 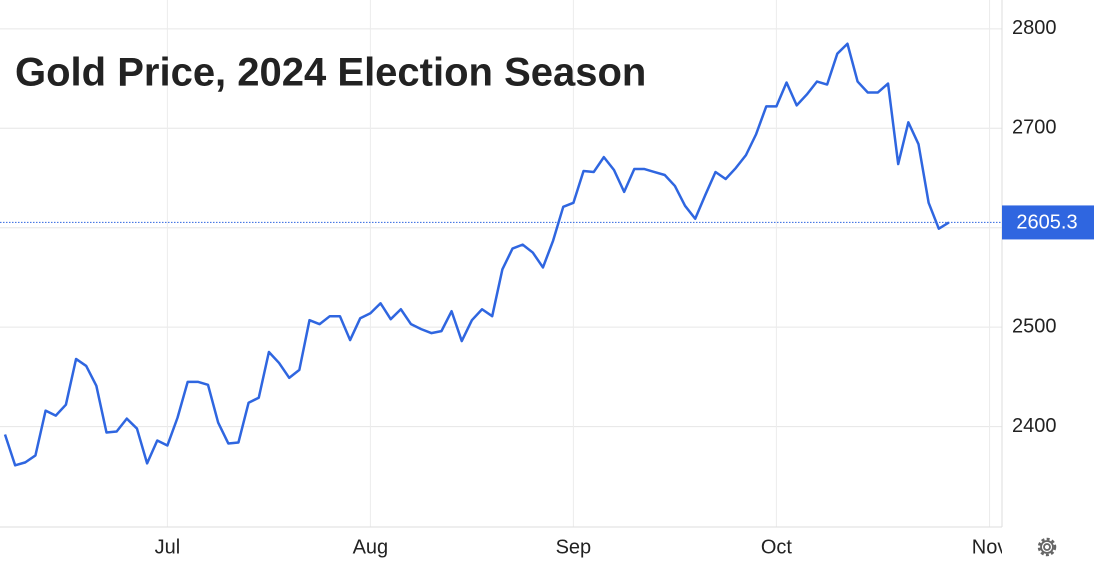 I want to click on x-tick-label: Jul, so click(x=168, y=547).